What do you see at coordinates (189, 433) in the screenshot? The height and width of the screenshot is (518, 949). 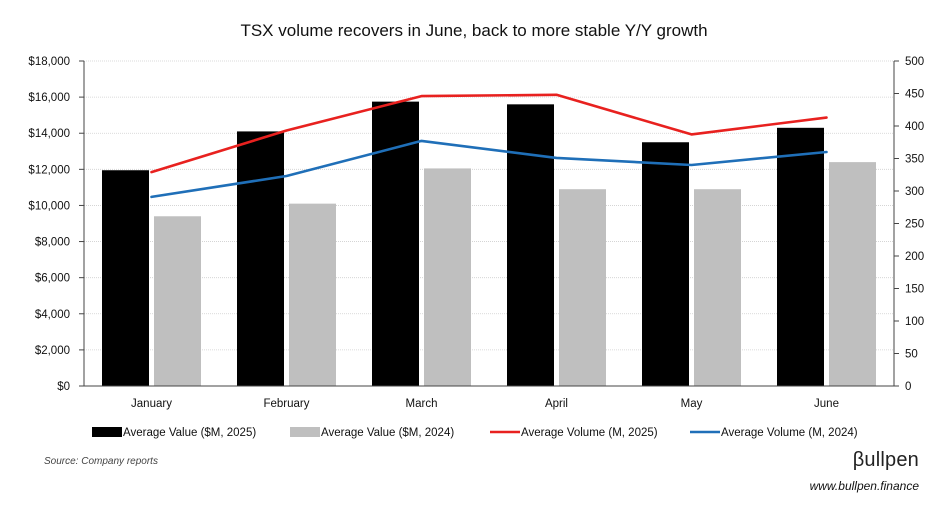 I see `legend-label: Average Value ($M, 2025)` at bounding box center [189, 433].